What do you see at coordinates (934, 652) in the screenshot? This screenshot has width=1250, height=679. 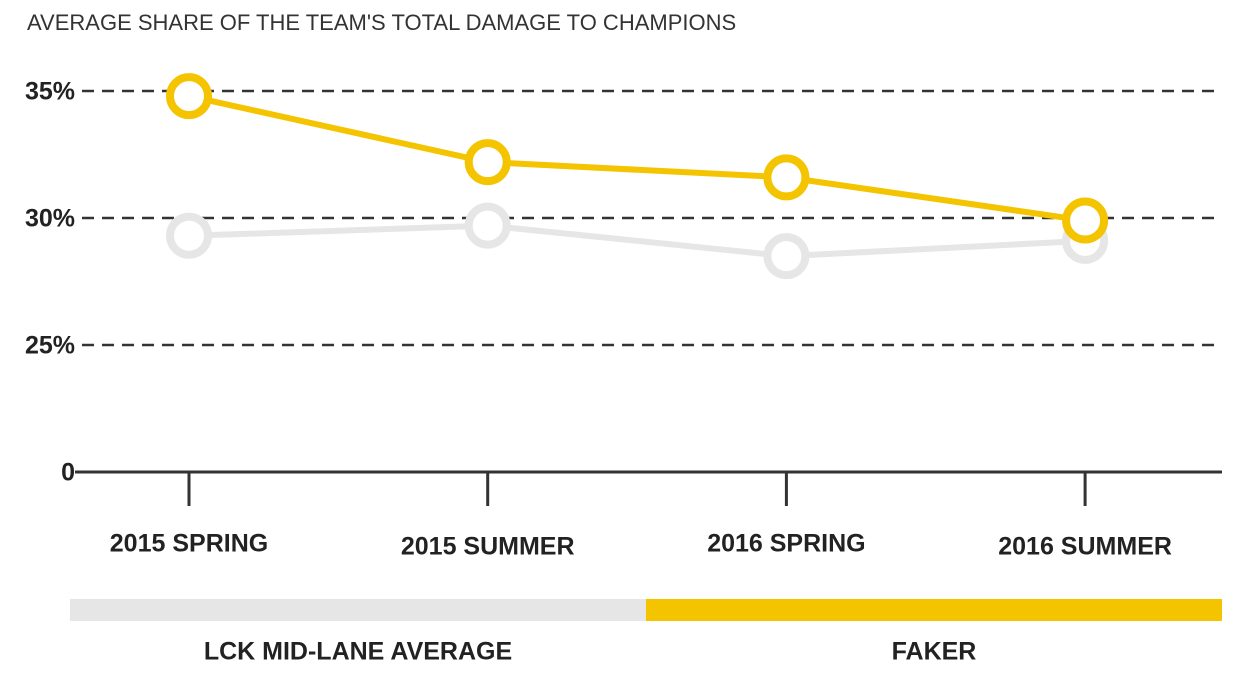 I see `legend-label: FAKER` at bounding box center [934, 652].